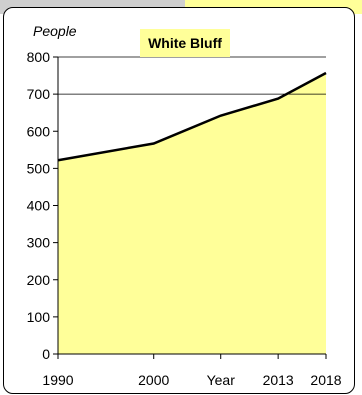  Describe the element at coordinates (185, 43) in the screenshot. I see `chart-title: White Bluff` at that location.